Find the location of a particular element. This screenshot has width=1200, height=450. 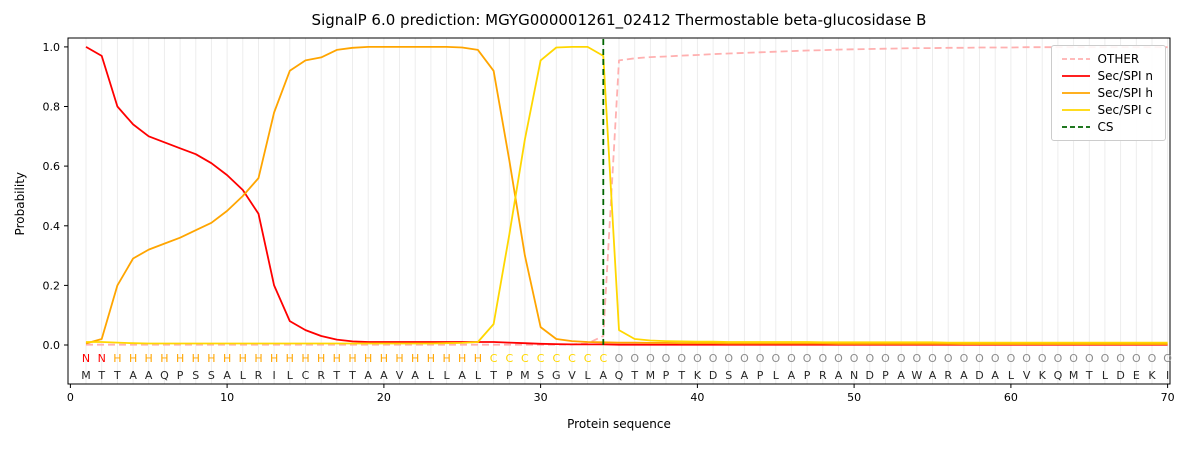

svg-text: 0.8 is located at coordinates (52, 107).